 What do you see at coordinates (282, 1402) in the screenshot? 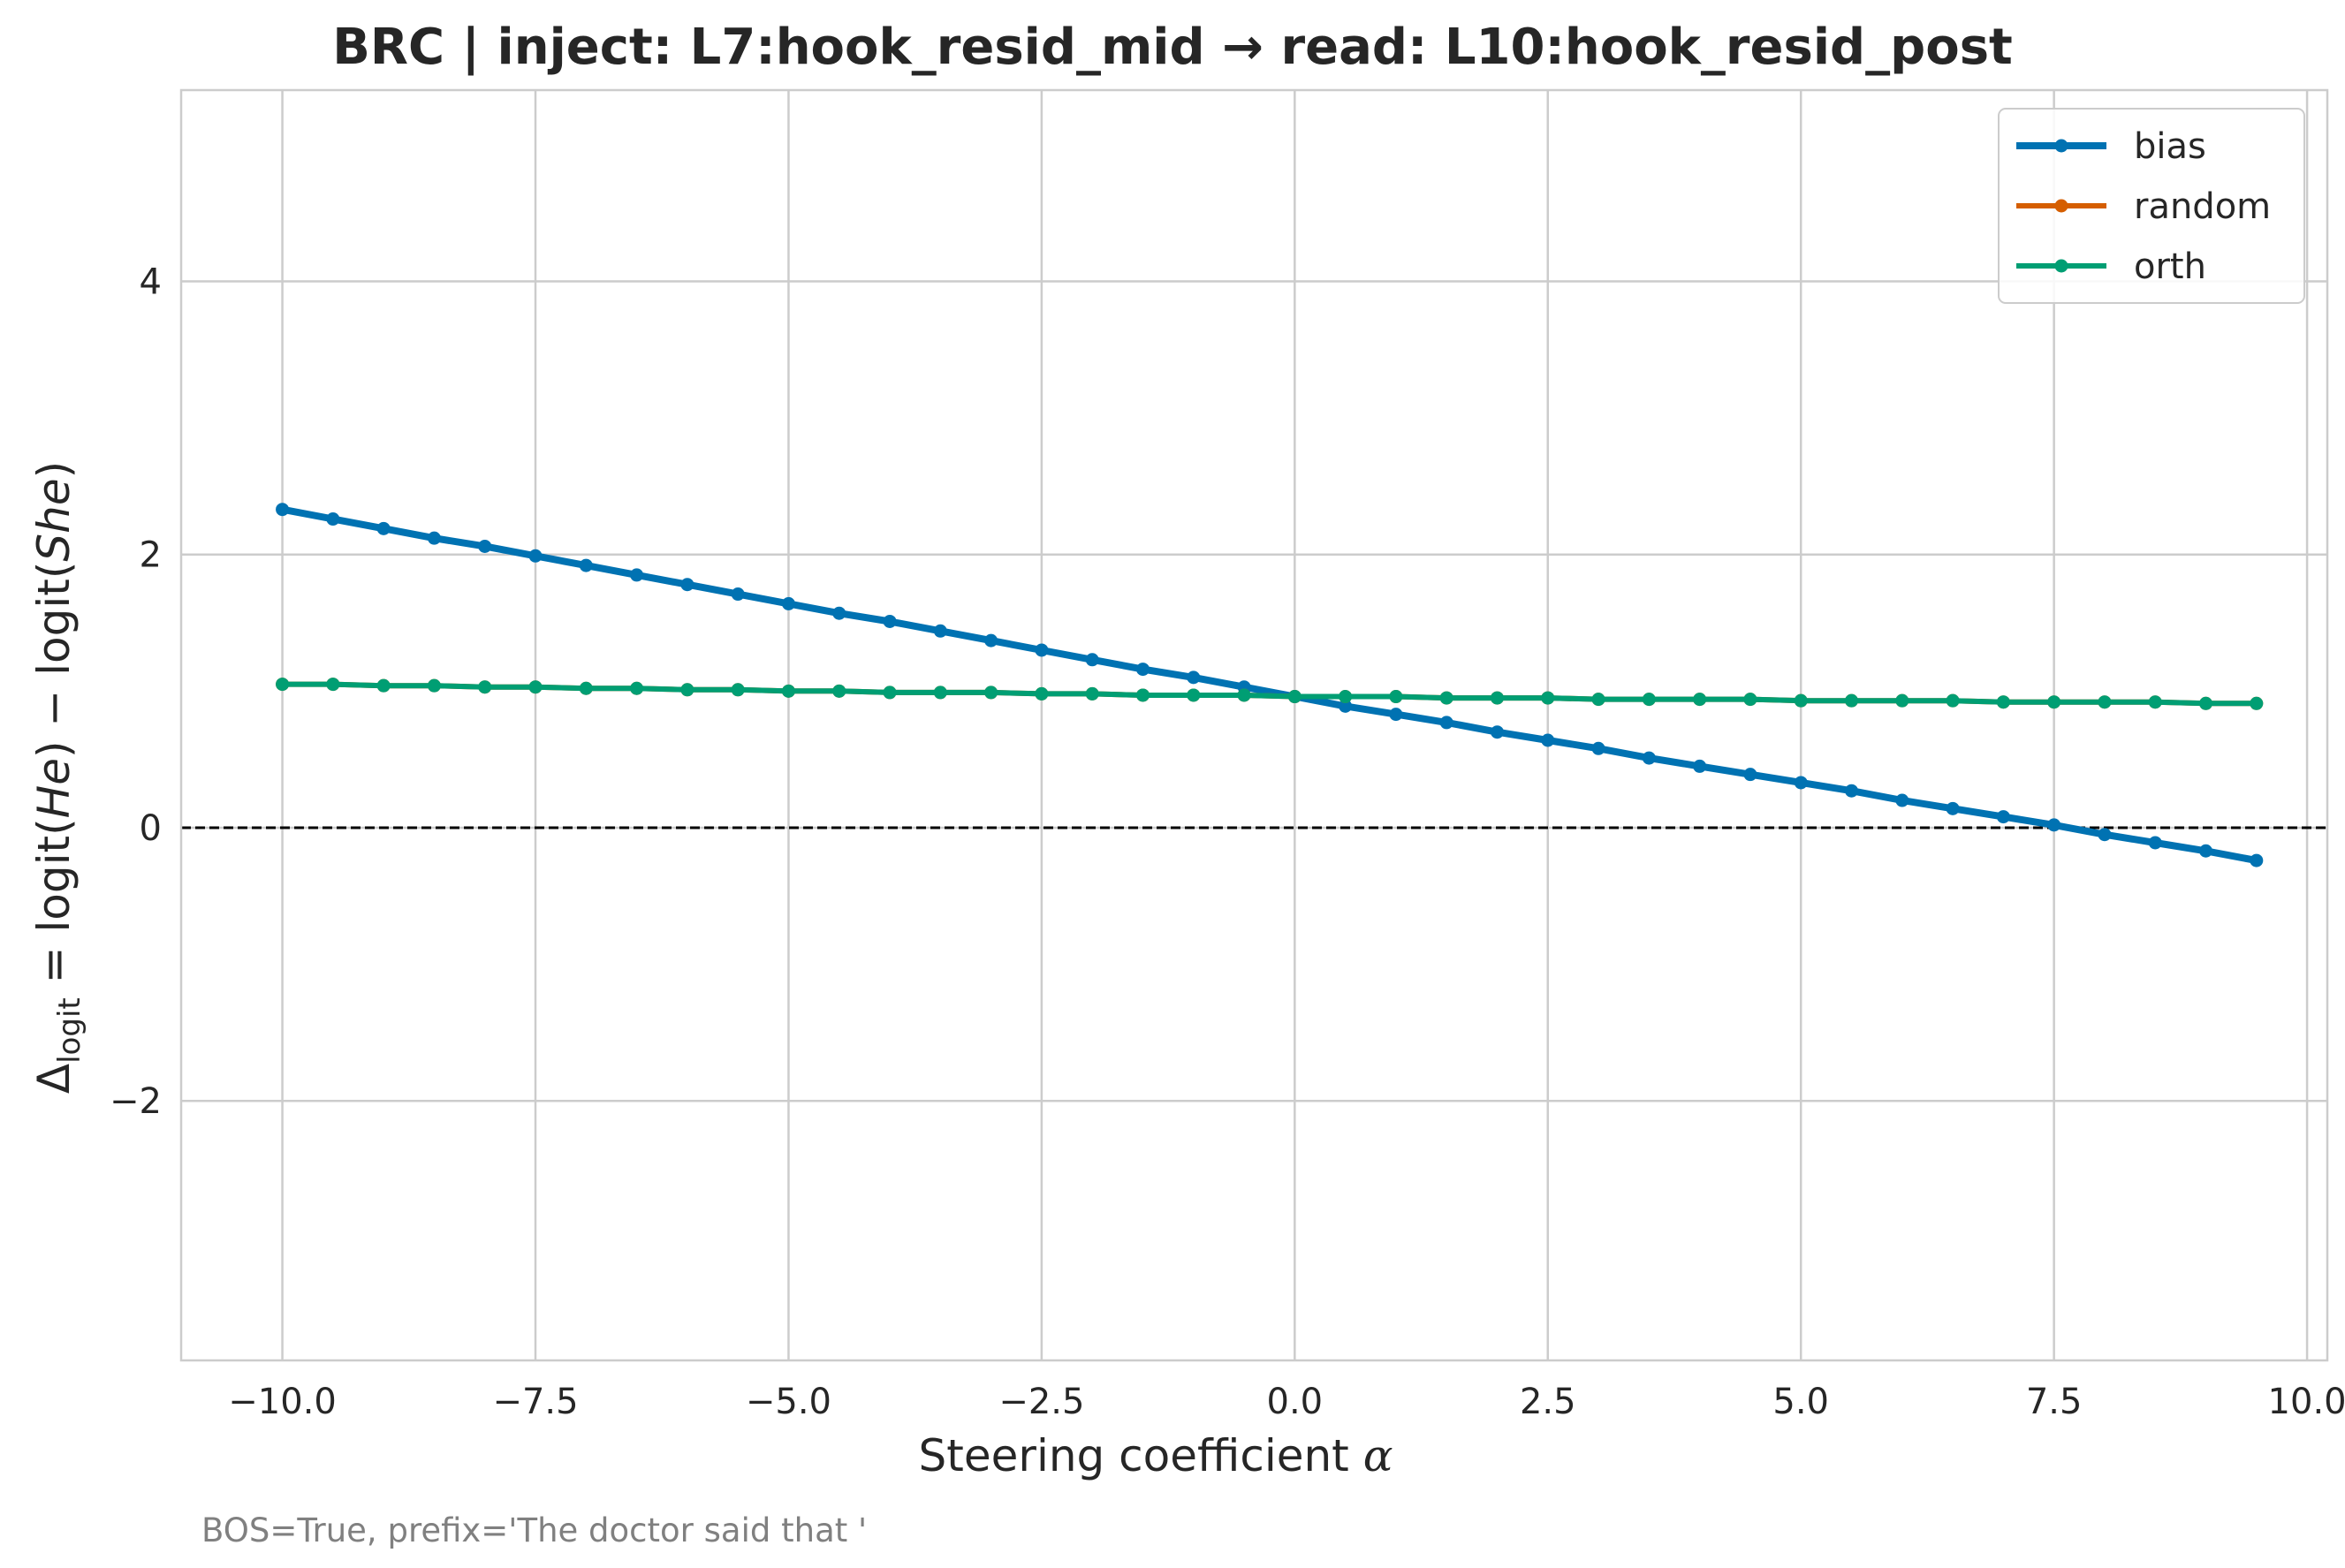
I see `x-tick-label: −10.0` at bounding box center [282, 1402].